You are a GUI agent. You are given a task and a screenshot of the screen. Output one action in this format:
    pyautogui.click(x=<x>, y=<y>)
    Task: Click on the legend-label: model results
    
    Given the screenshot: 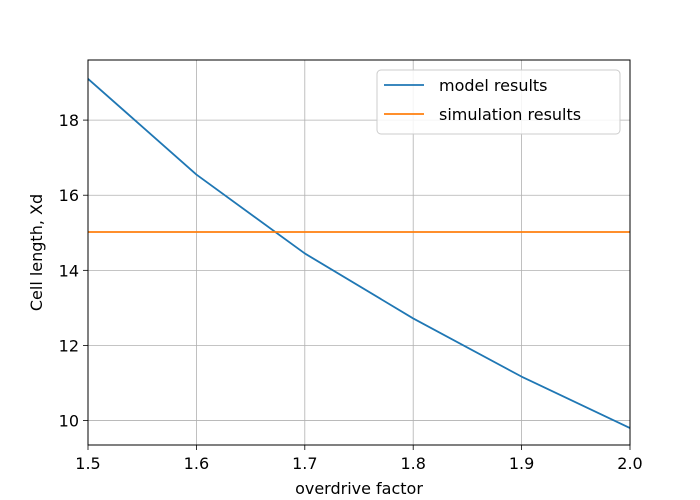 What is the action you would take?
    pyautogui.click(x=493, y=85)
    